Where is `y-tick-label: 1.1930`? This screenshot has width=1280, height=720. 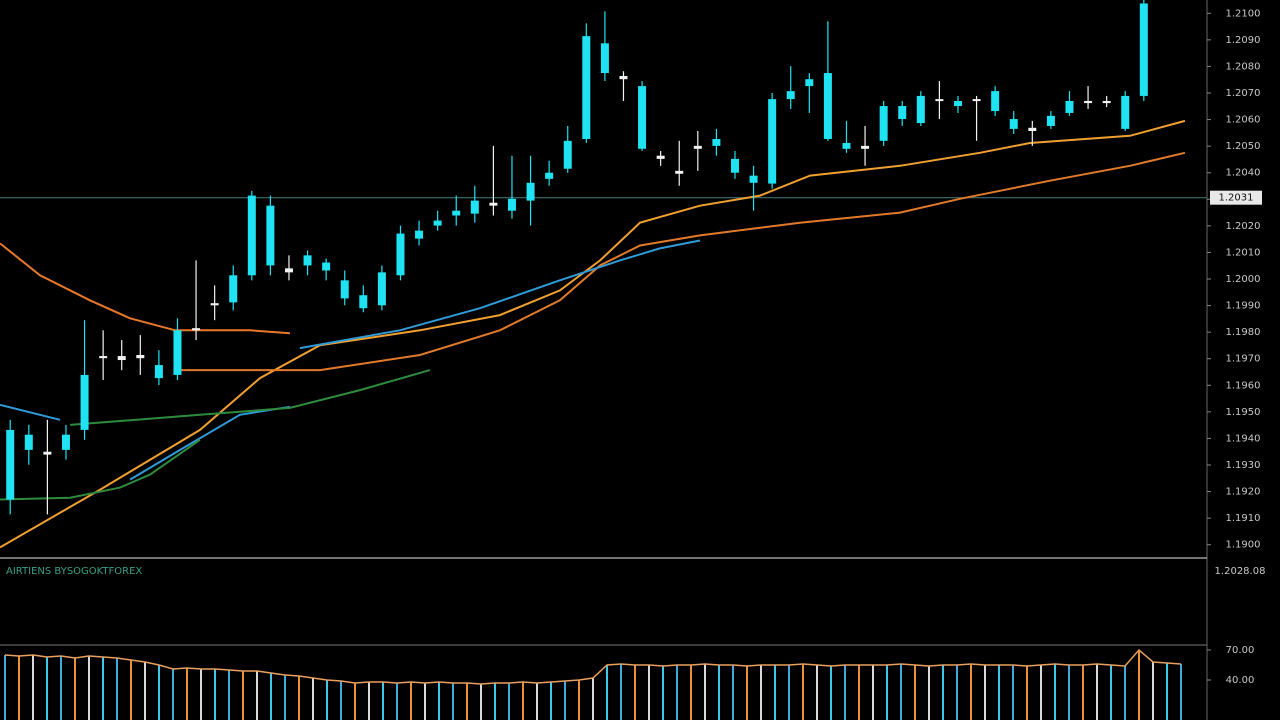
y-tick-label: 1.1930 is located at coordinates (1243, 465).